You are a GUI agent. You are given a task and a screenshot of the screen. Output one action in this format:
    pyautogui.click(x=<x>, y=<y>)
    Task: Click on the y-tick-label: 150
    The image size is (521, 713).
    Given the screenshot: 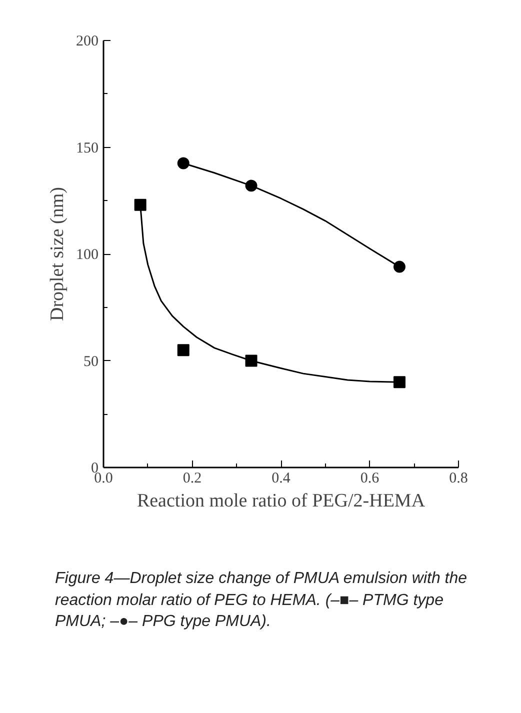 What is the action you would take?
    pyautogui.click(x=87, y=148)
    